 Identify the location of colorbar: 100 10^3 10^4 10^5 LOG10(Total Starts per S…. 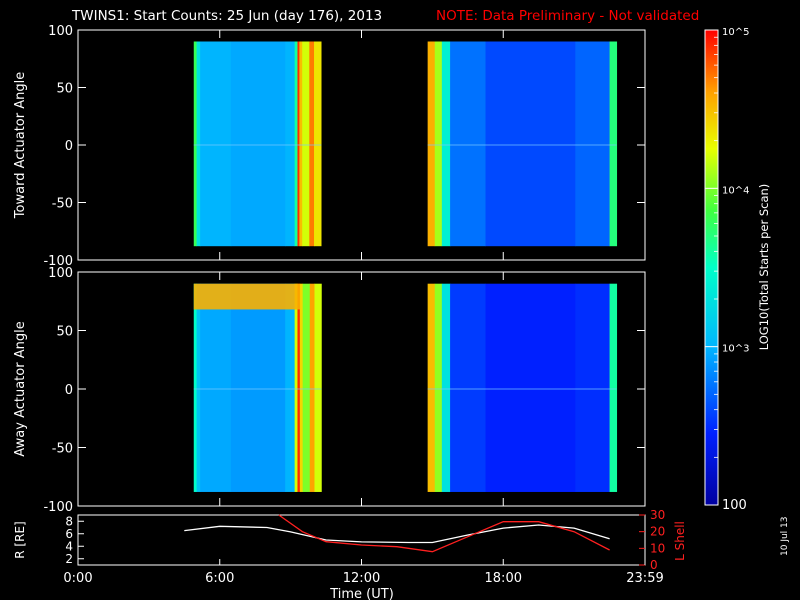
(737, 270).